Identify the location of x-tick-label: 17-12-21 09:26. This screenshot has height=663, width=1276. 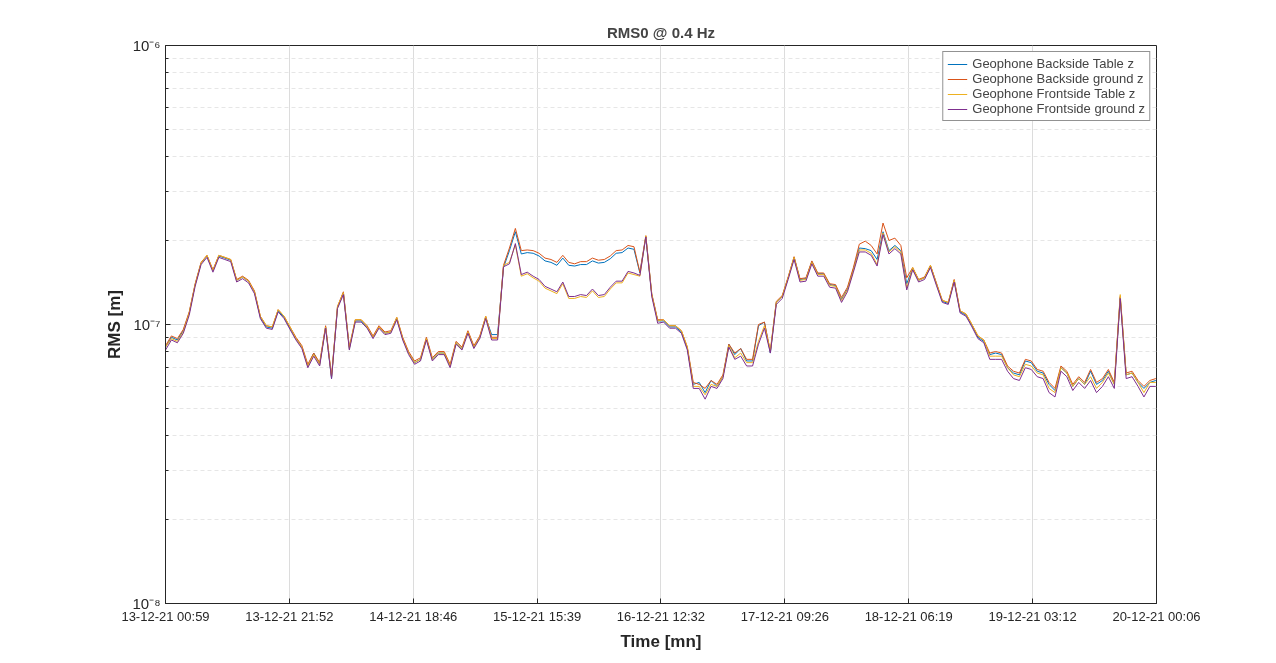
(784, 616).